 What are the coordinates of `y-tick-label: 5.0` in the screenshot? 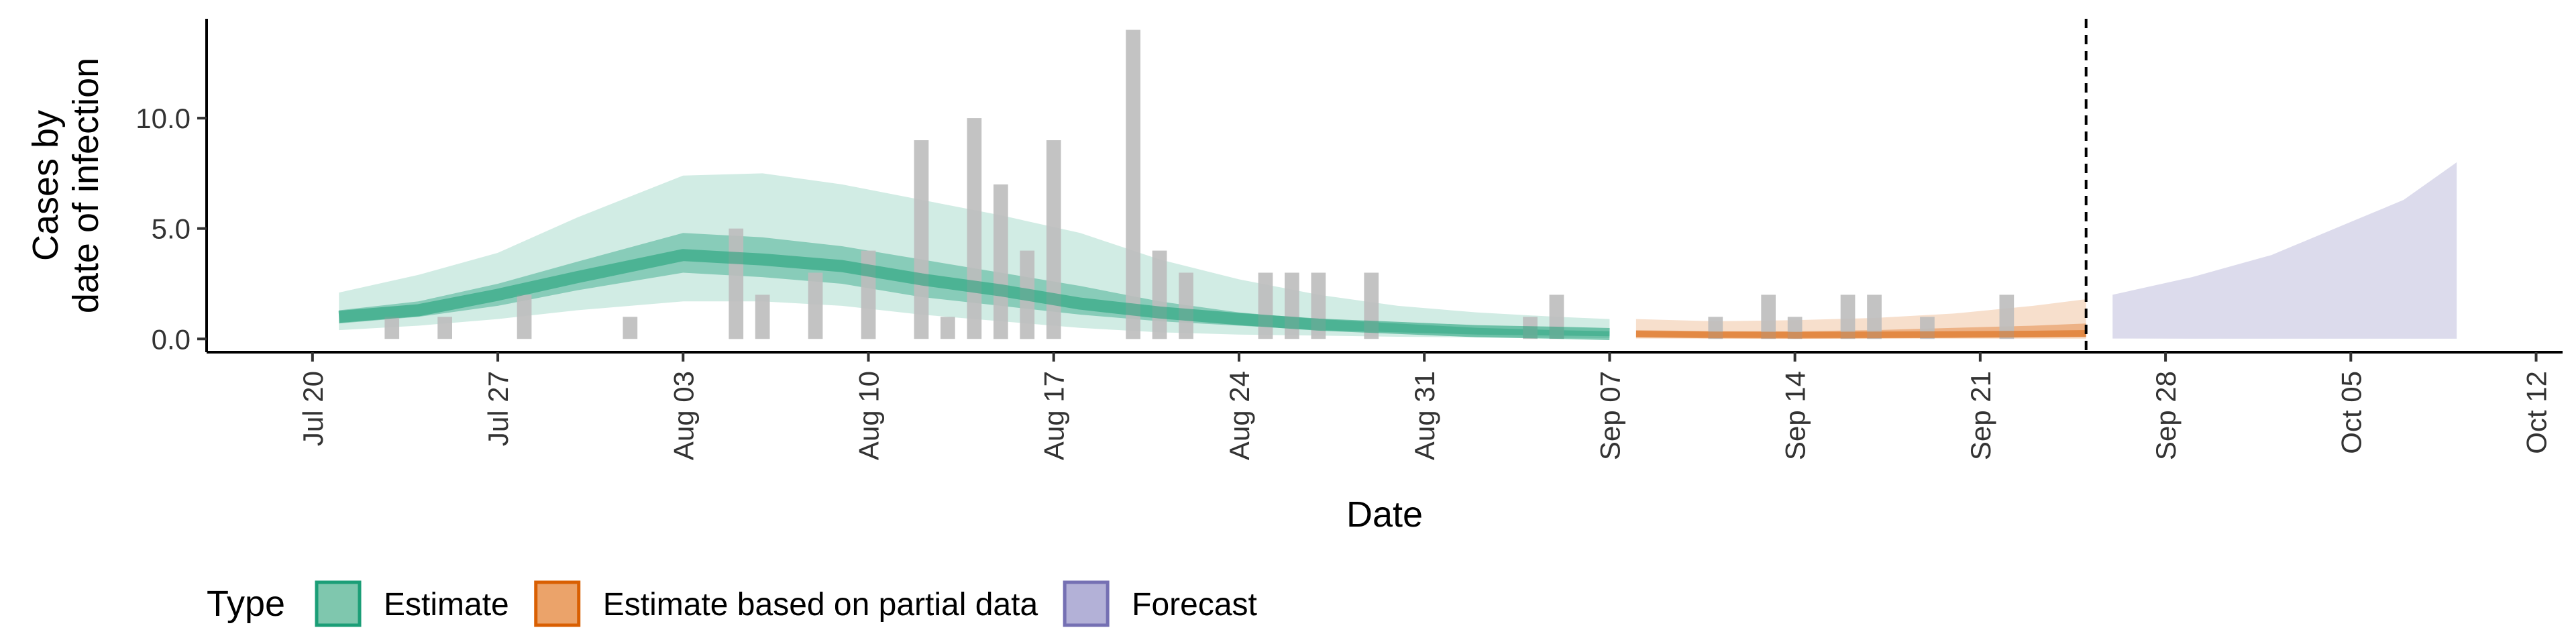 It's located at (171, 229).